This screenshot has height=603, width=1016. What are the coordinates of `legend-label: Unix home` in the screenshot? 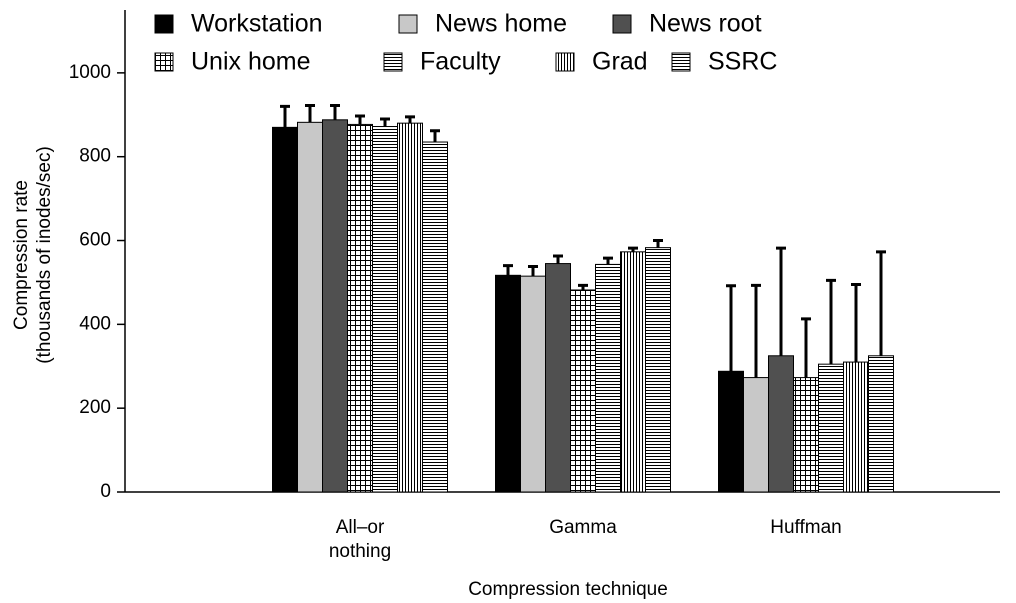 It's located at (251, 62).